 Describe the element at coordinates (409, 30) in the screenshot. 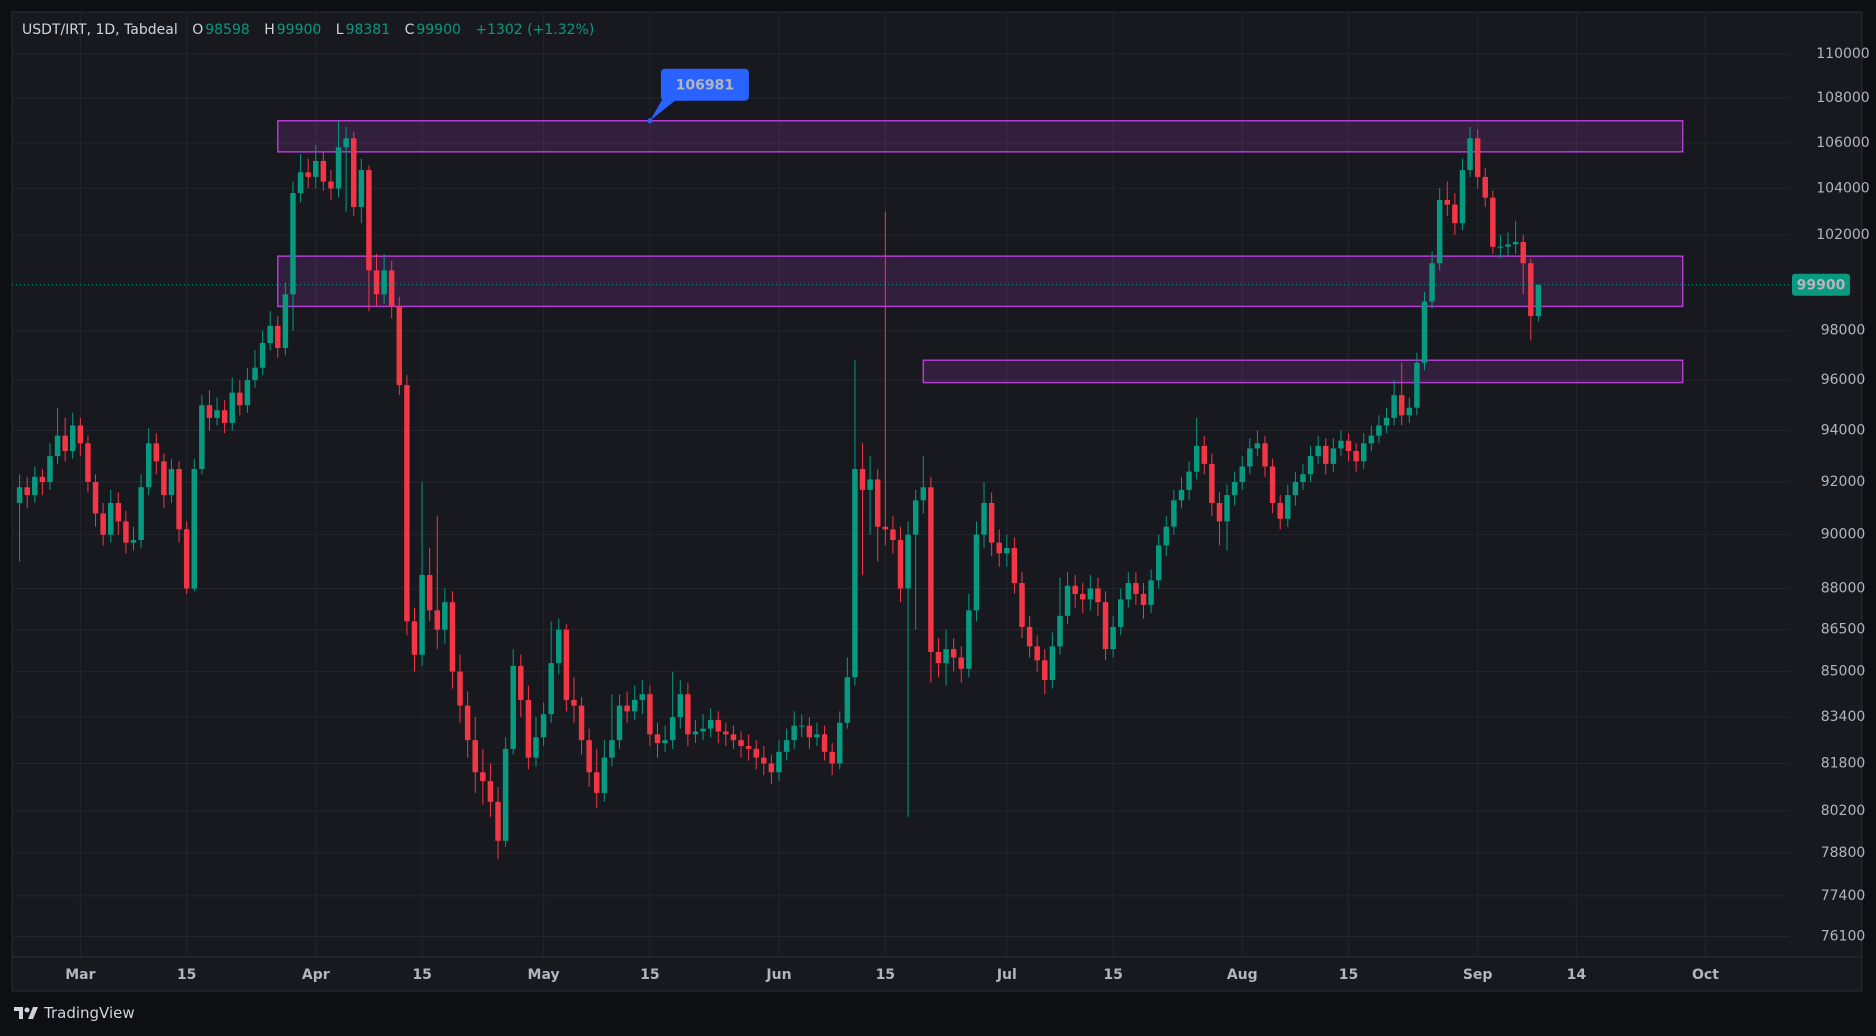

I see `ohlc-label: C` at that location.